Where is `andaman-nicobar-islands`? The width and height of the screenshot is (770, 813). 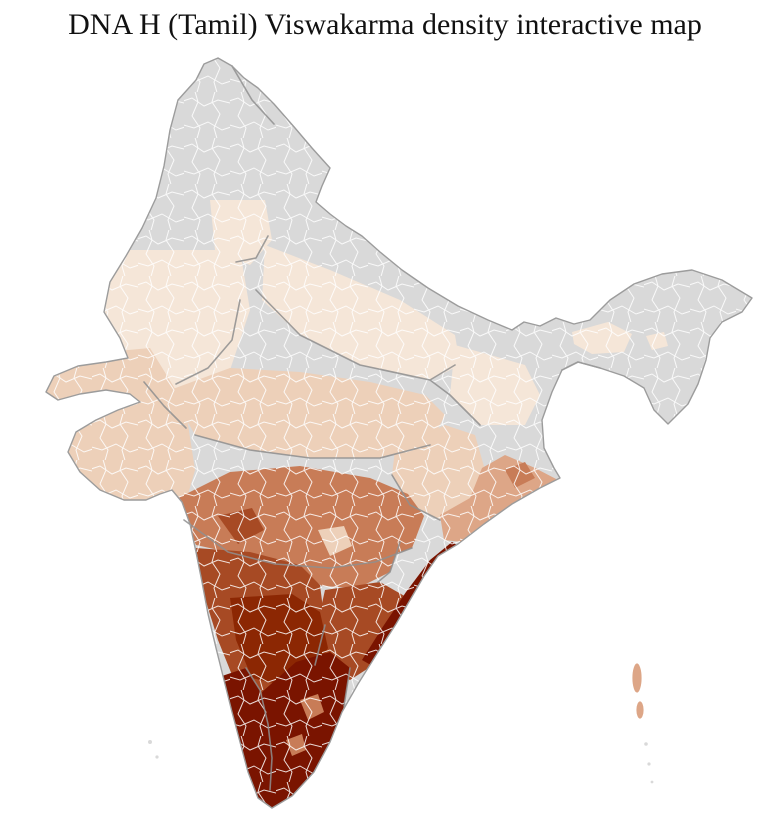
andaman-nicobar-islands is located at coordinates (643, 723).